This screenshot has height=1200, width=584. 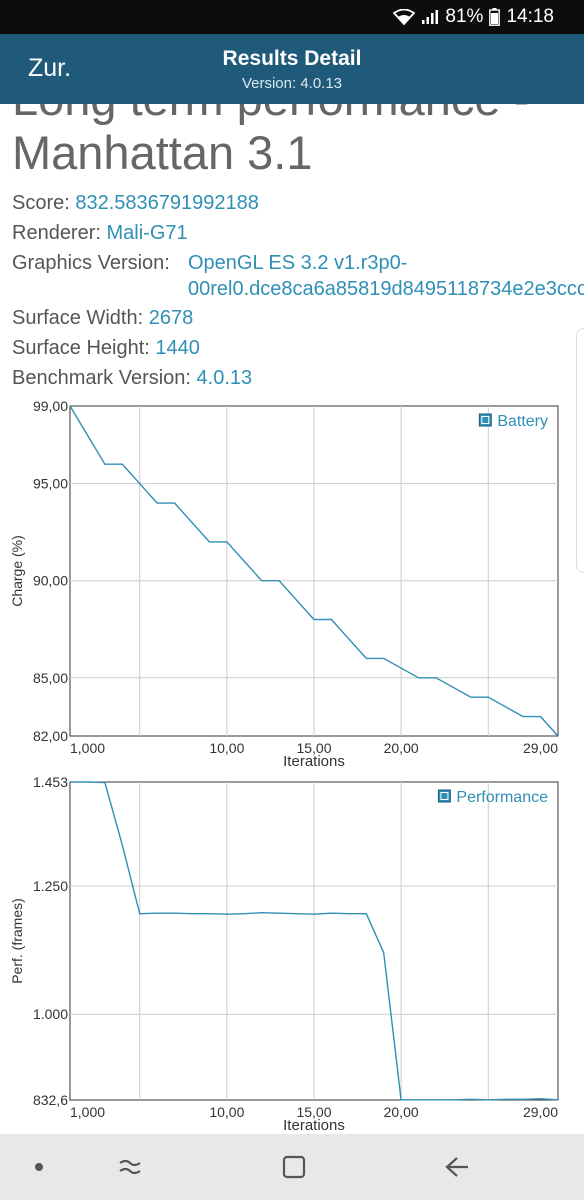 I want to click on benchmark-version-row: Benchmark Version: 4.0.13, so click(x=132, y=378).